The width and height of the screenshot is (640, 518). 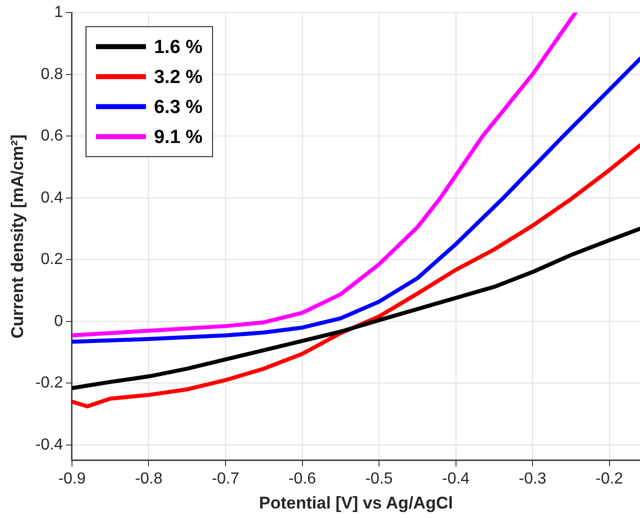 What do you see at coordinates (356, 502) in the screenshot?
I see `x-axis-title: Potential [V] vs Ag/AgCl` at bounding box center [356, 502].